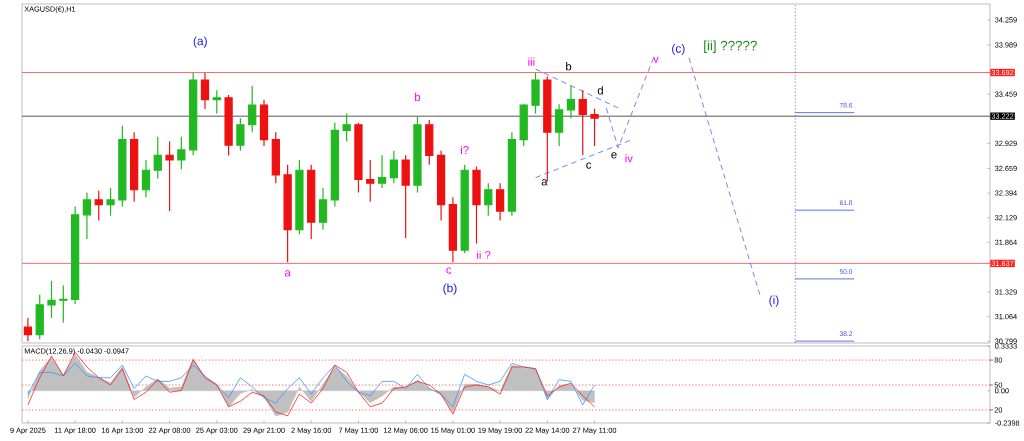 This screenshot has width=1024, height=441. What do you see at coordinates (614, 155) in the screenshot?
I see `annotation: e` at bounding box center [614, 155].